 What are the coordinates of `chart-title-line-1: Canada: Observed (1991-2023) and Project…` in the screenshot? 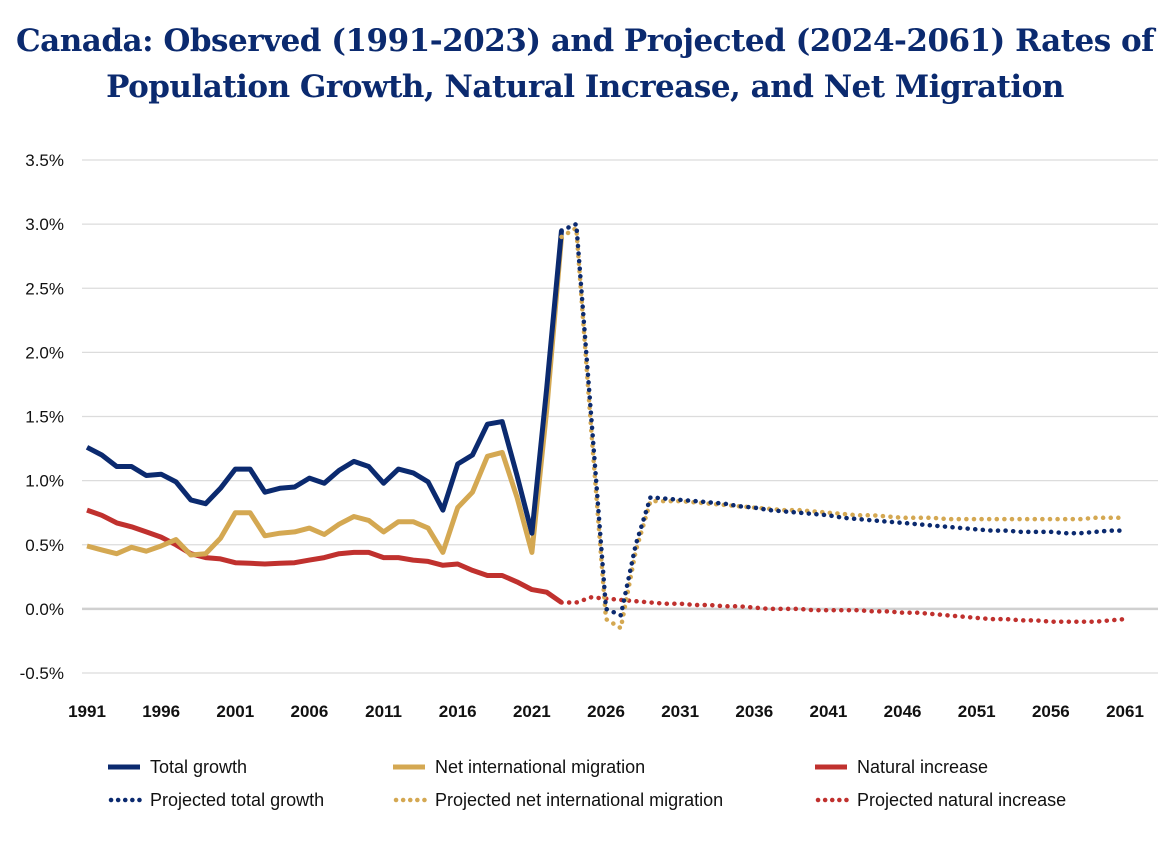 It's located at (585, 41).